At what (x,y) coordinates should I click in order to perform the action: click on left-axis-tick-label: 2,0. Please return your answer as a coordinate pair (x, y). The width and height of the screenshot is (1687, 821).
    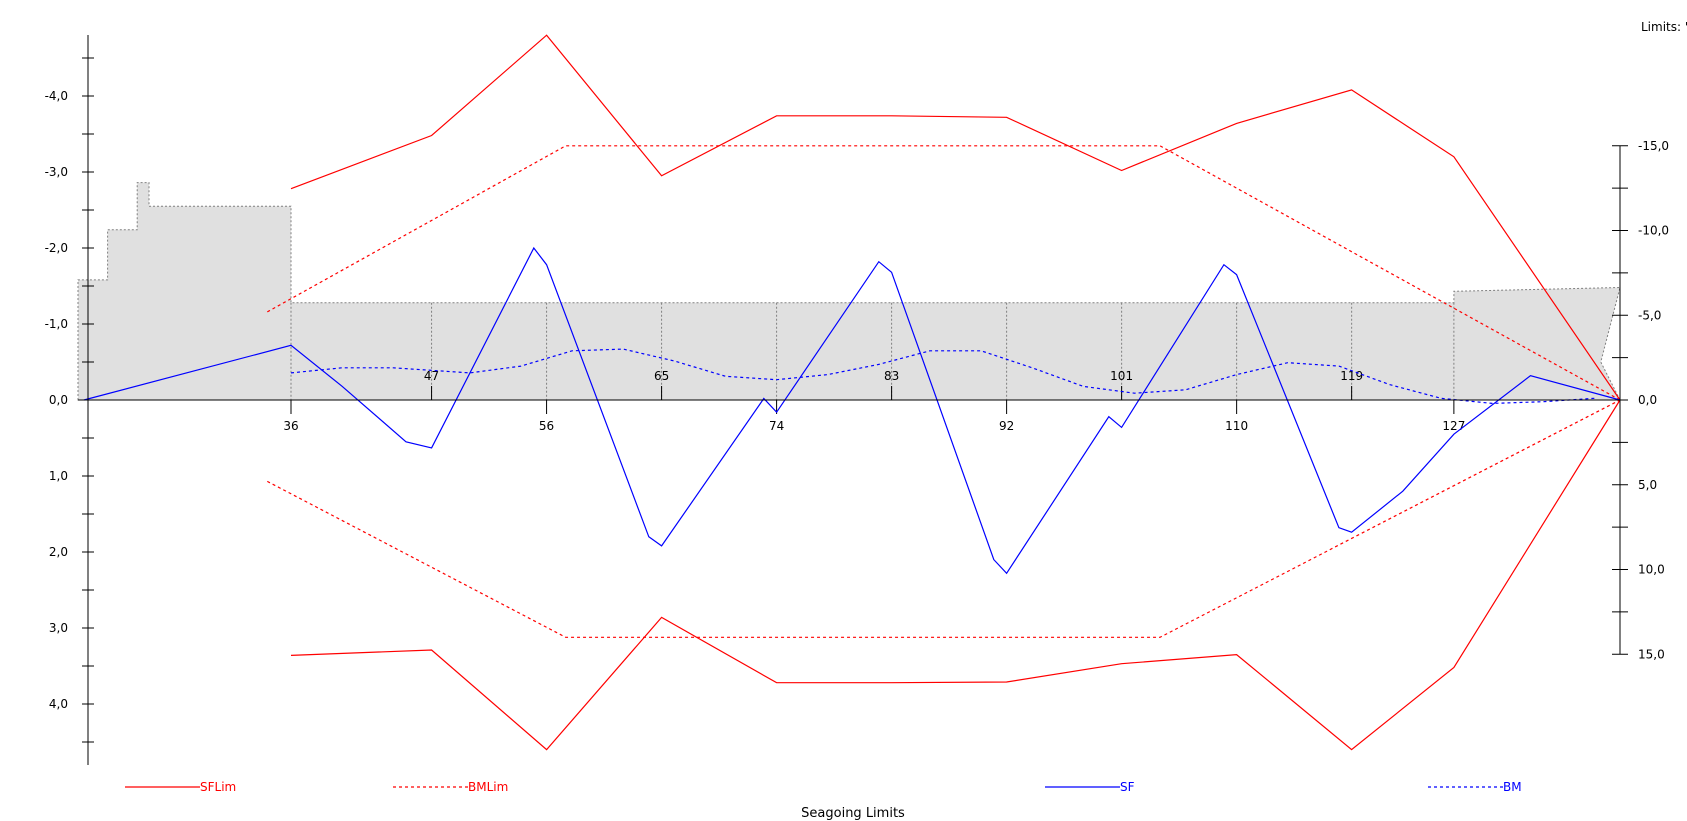
    Looking at the image, I should click on (58, 552).